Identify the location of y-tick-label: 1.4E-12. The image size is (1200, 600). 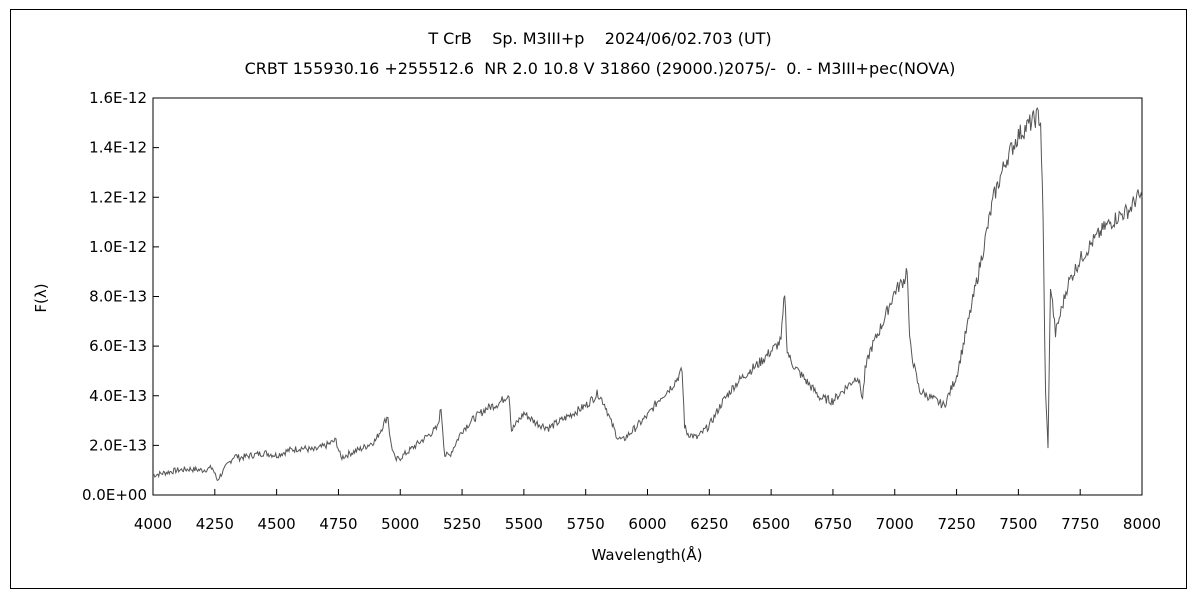
(118, 148).